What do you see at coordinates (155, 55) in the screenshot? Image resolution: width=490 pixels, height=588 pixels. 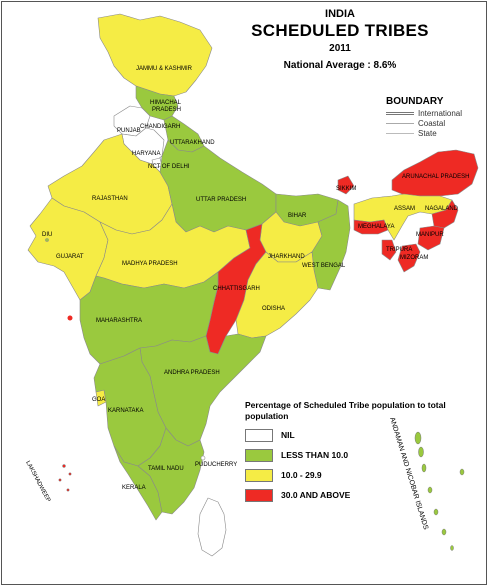 I see `region-jammu-kashmir` at bounding box center [155, 55].